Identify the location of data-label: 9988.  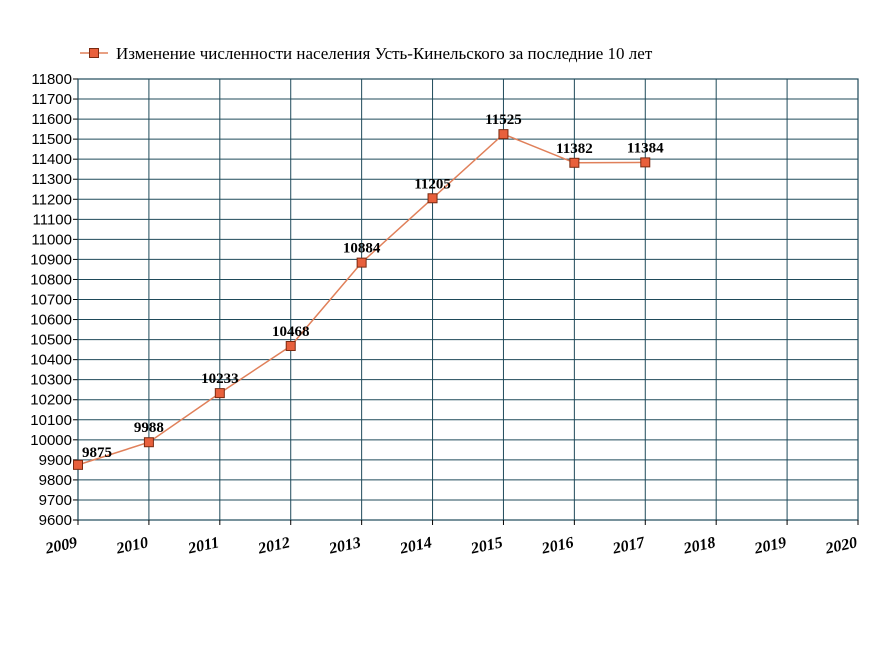
(149, 428).